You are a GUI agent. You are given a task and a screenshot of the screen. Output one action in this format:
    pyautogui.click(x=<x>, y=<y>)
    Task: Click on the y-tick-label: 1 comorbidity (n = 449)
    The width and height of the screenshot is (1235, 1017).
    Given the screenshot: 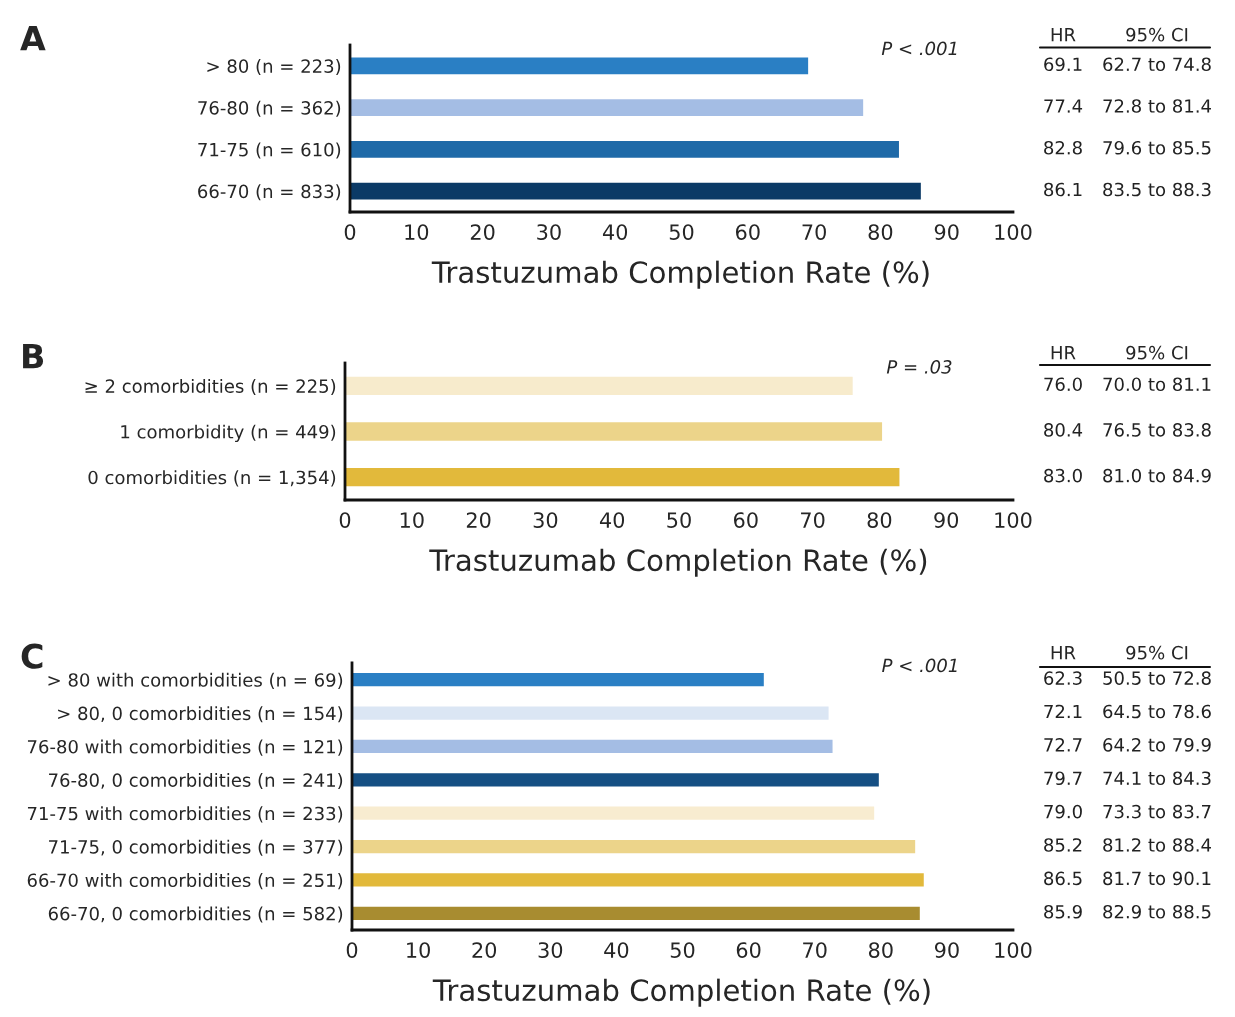 What is the action you would take?
    pyautogui.click(x=228, y=433)
    